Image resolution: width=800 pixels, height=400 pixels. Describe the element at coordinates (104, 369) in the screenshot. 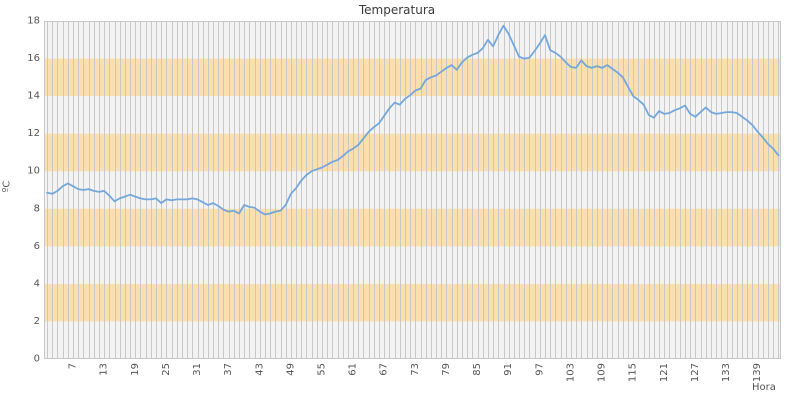

I see `x-tick-label: 13` at that location.